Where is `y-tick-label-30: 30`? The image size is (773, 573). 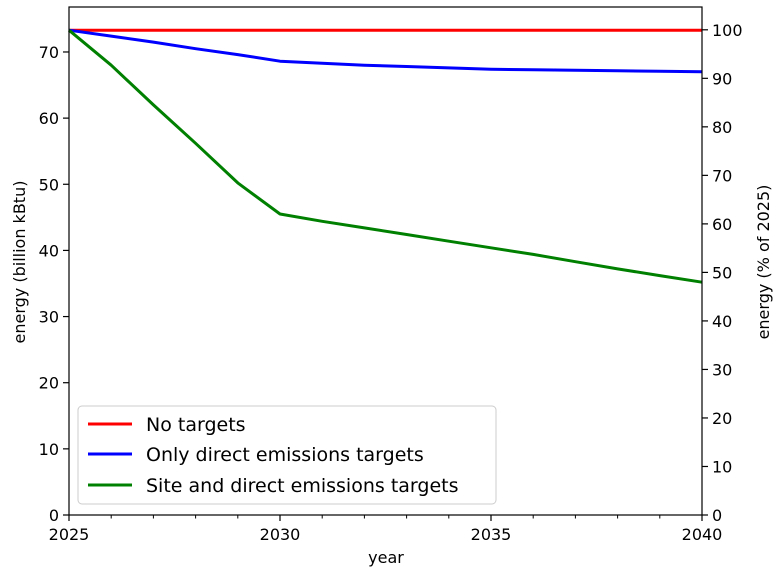 y-tick-label-30: 30 is located at coordinates (49, 317).